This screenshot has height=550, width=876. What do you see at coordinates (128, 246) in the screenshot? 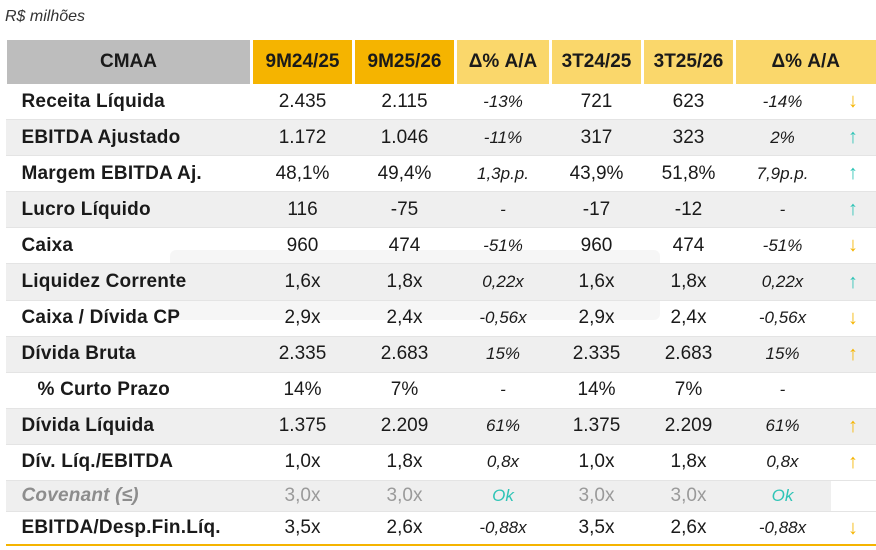
I see `row-label: Caixa` at bounding box center [128, 246].